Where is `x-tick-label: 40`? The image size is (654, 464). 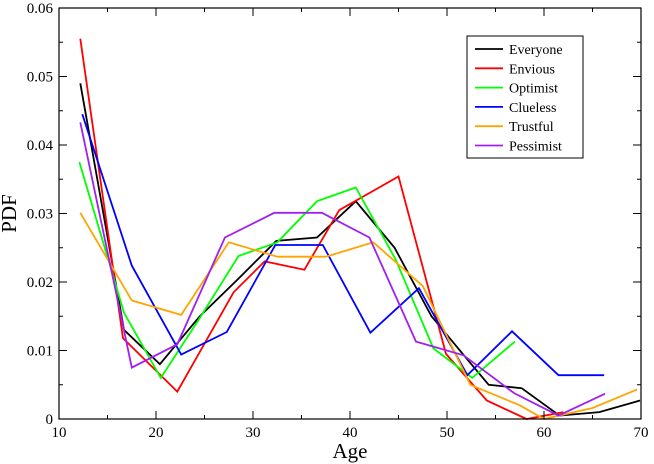
x-tick-label: 40 is located at coordinates (350, 433).